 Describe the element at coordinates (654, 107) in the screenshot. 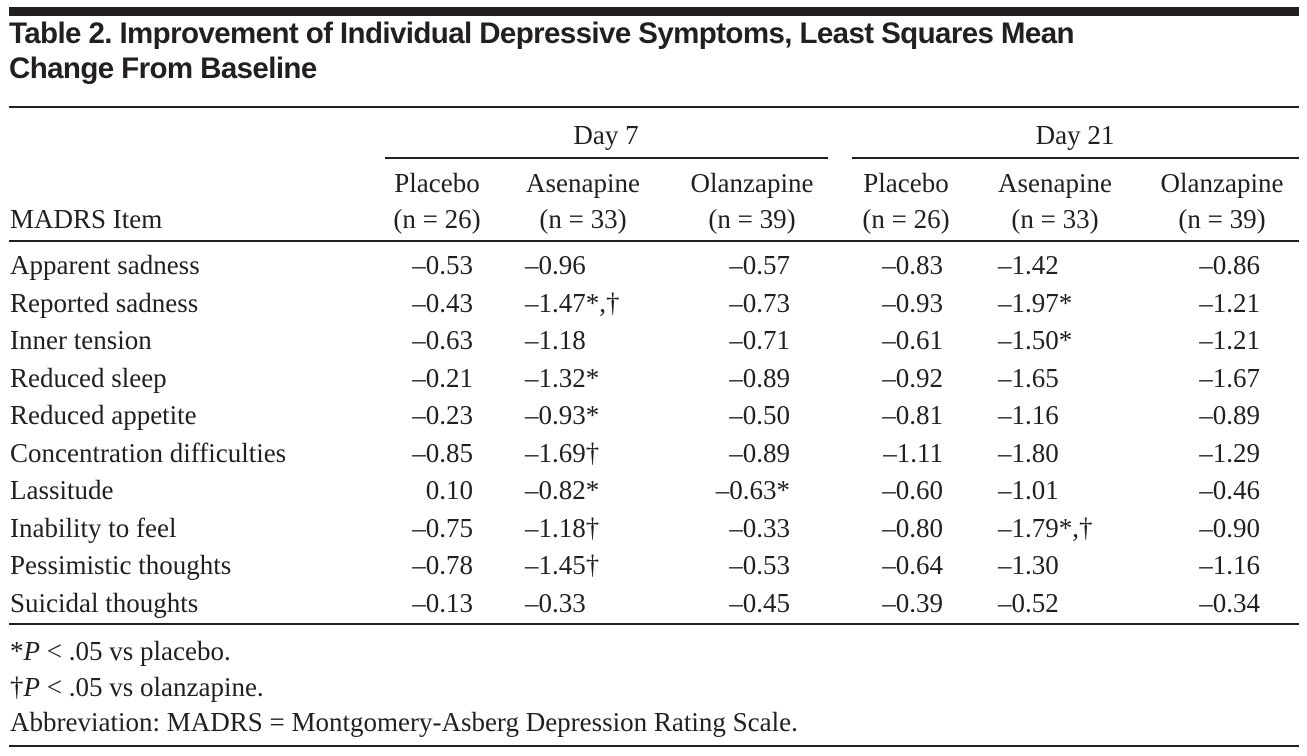

I see `title-rule` at that location.